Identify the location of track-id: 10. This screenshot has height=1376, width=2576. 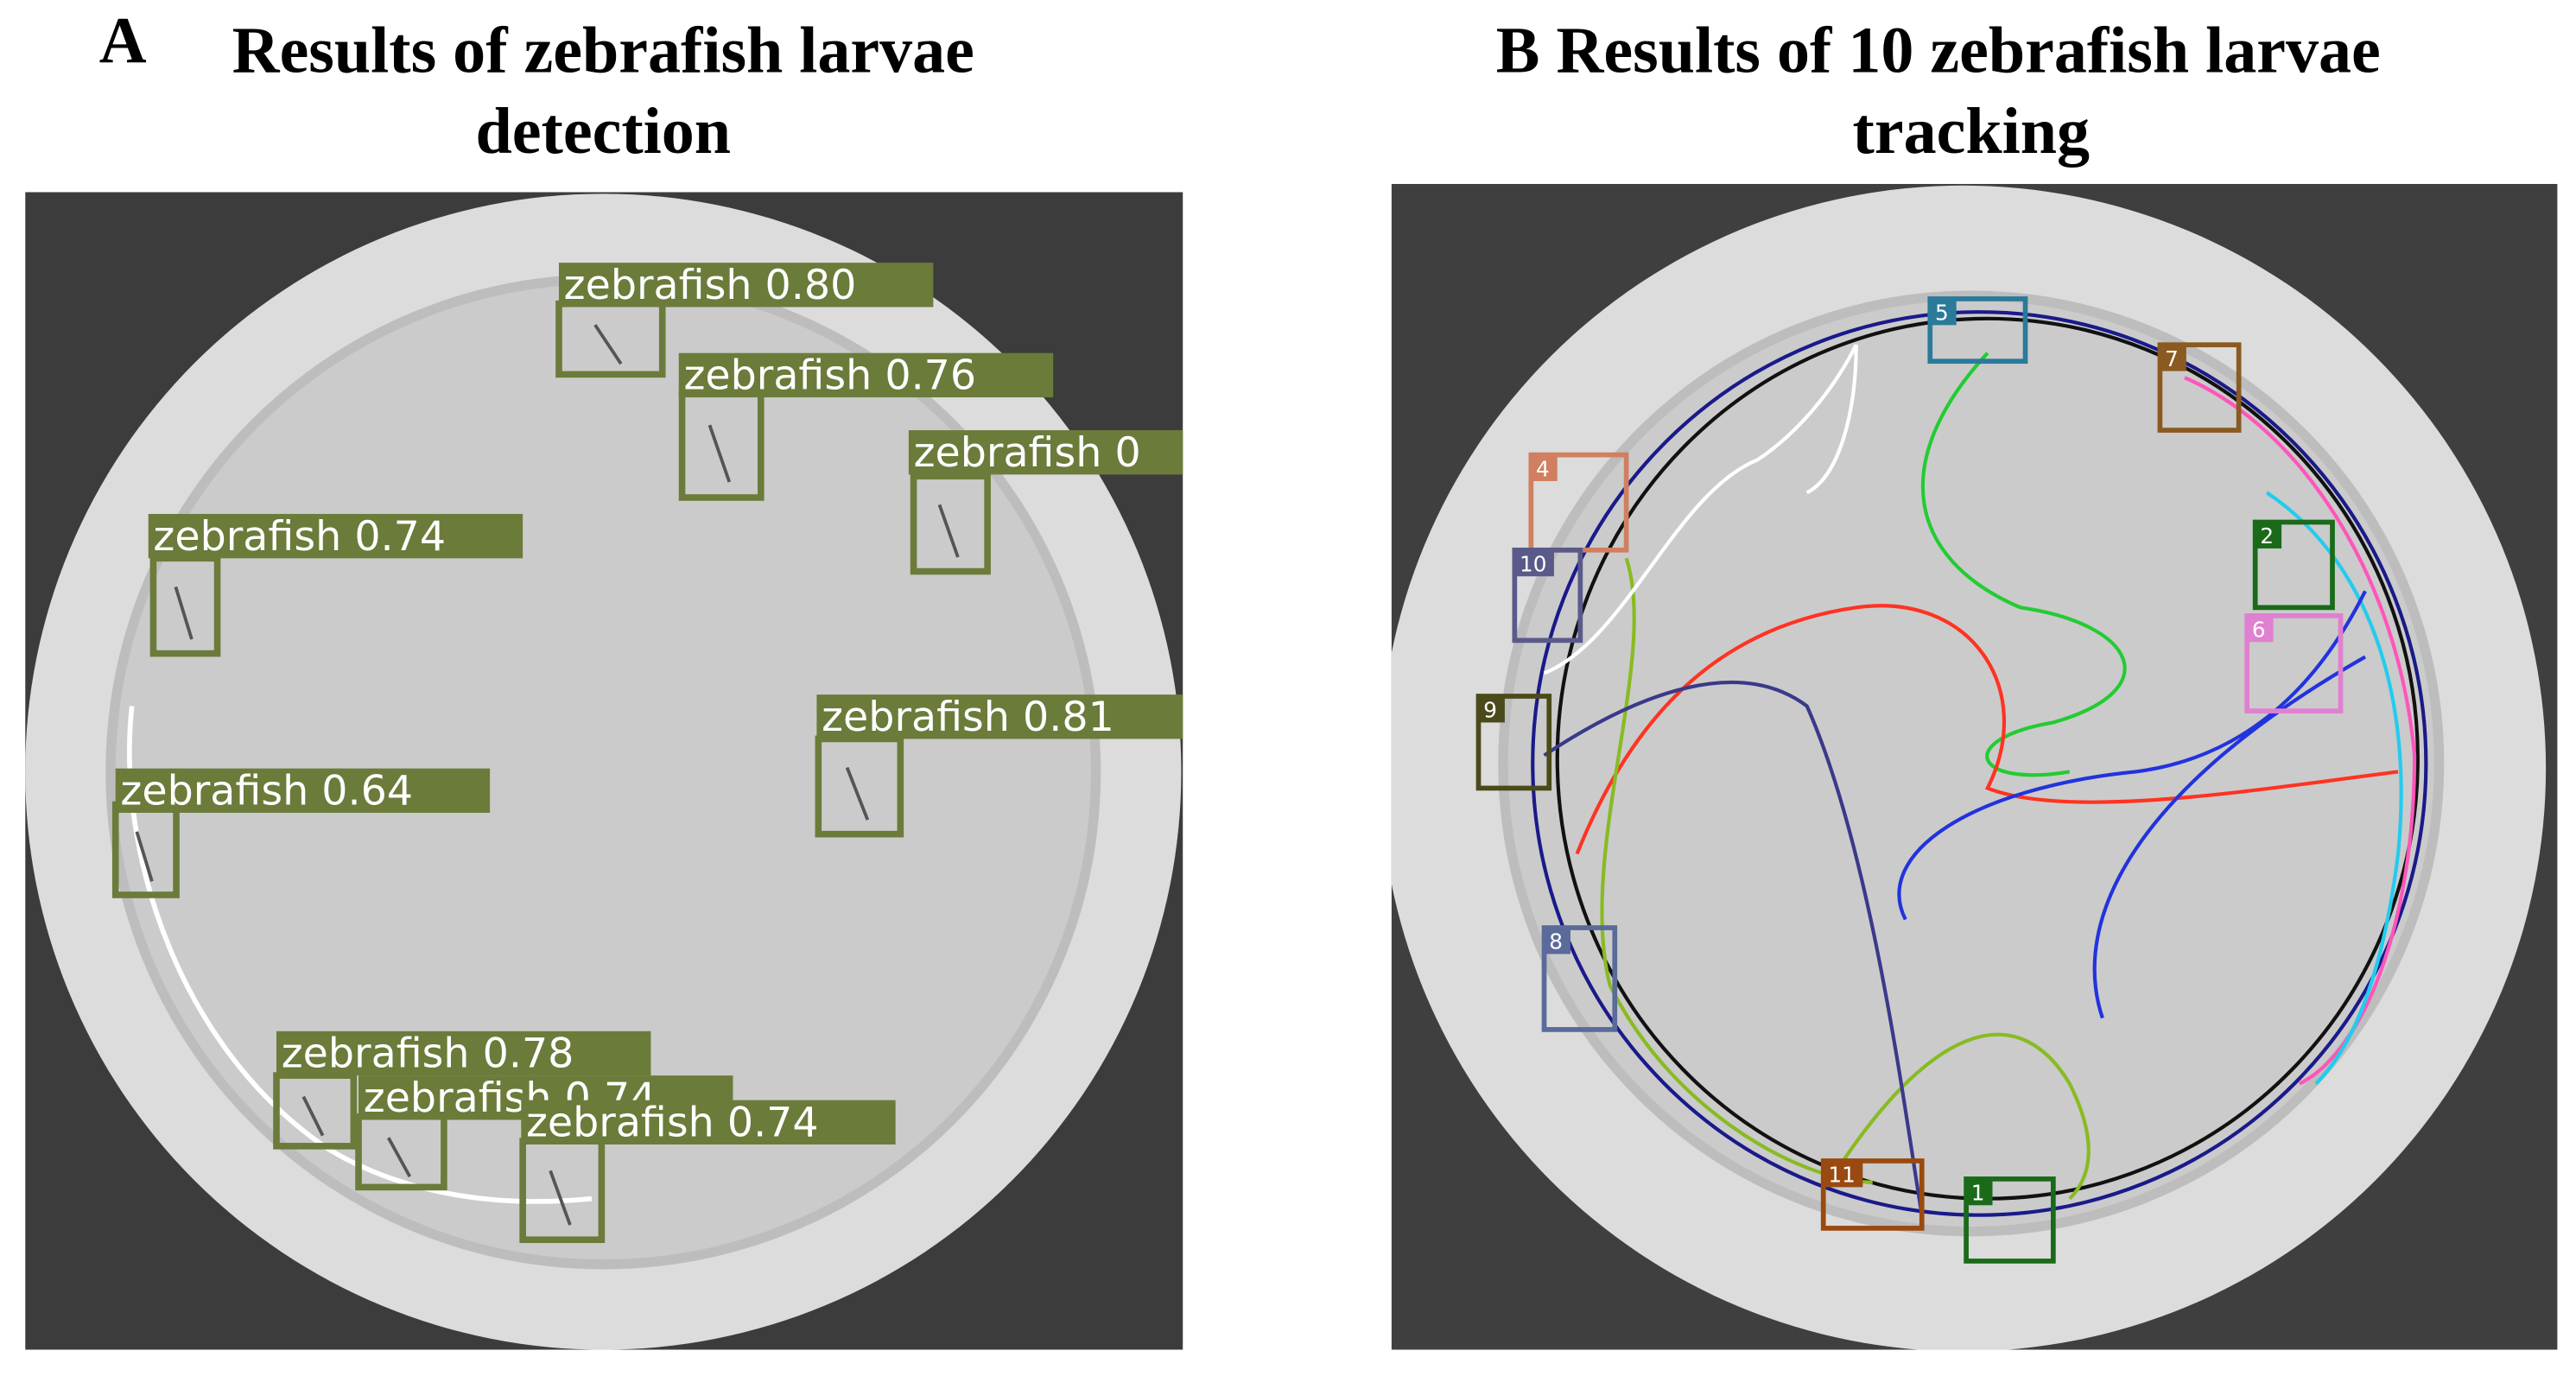
(1533, 564).